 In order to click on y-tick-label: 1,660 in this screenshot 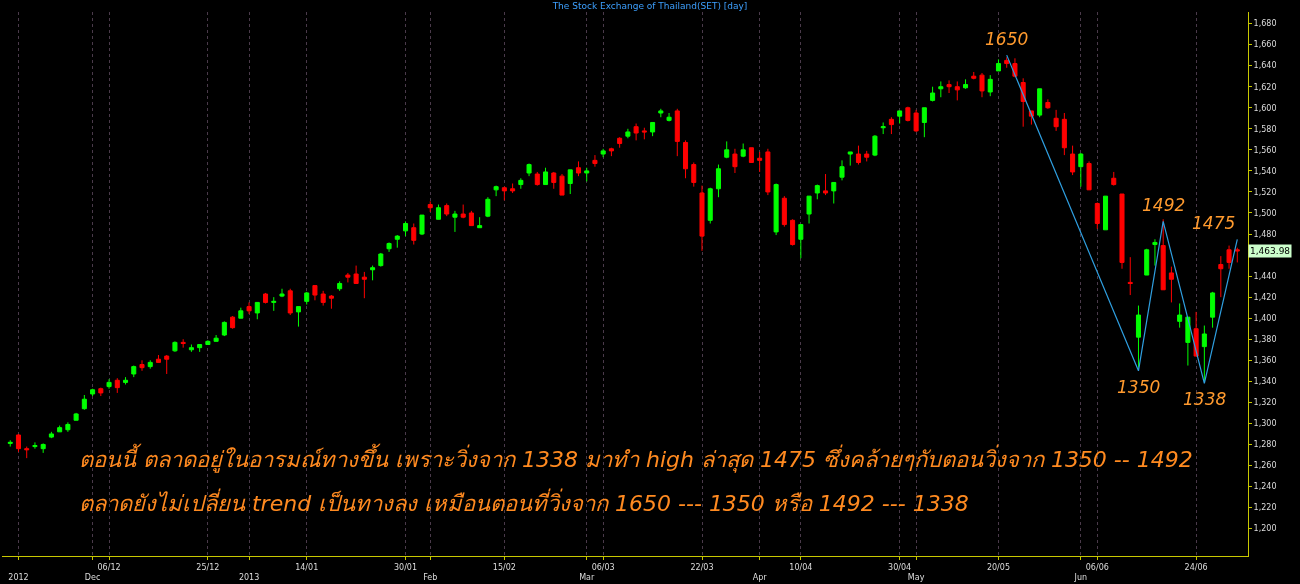, I will do `click(1265, 45)`.